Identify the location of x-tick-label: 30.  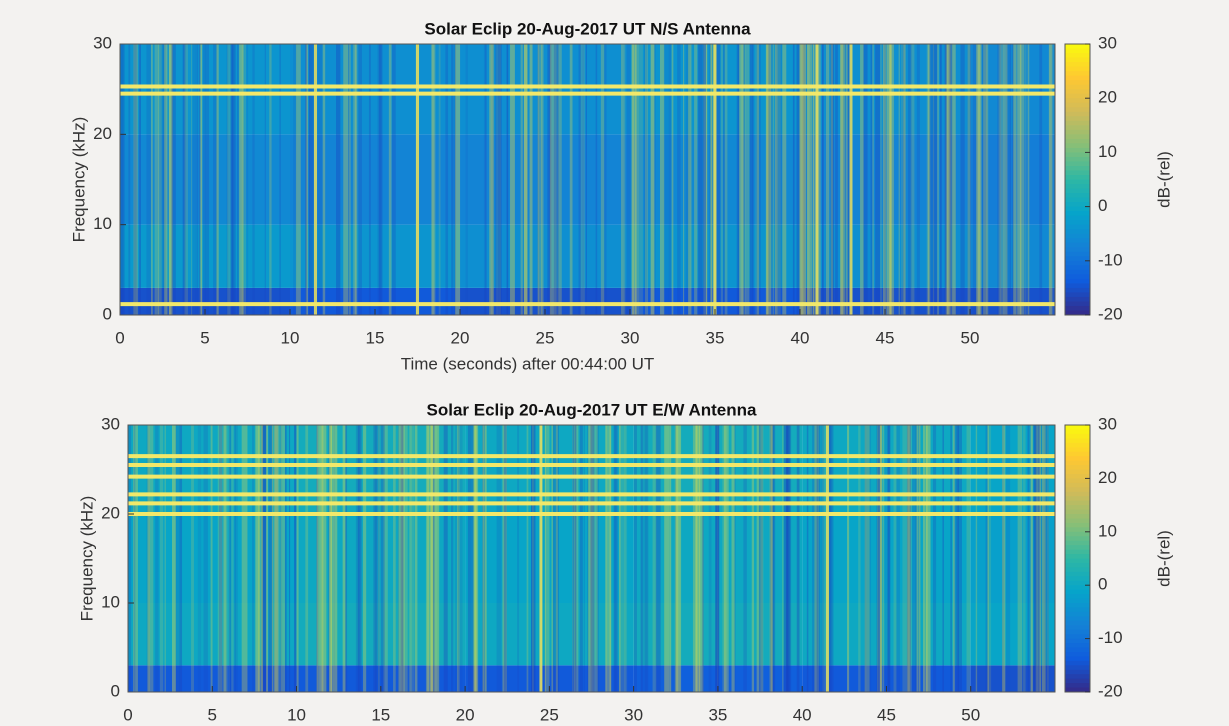
(633, 714).